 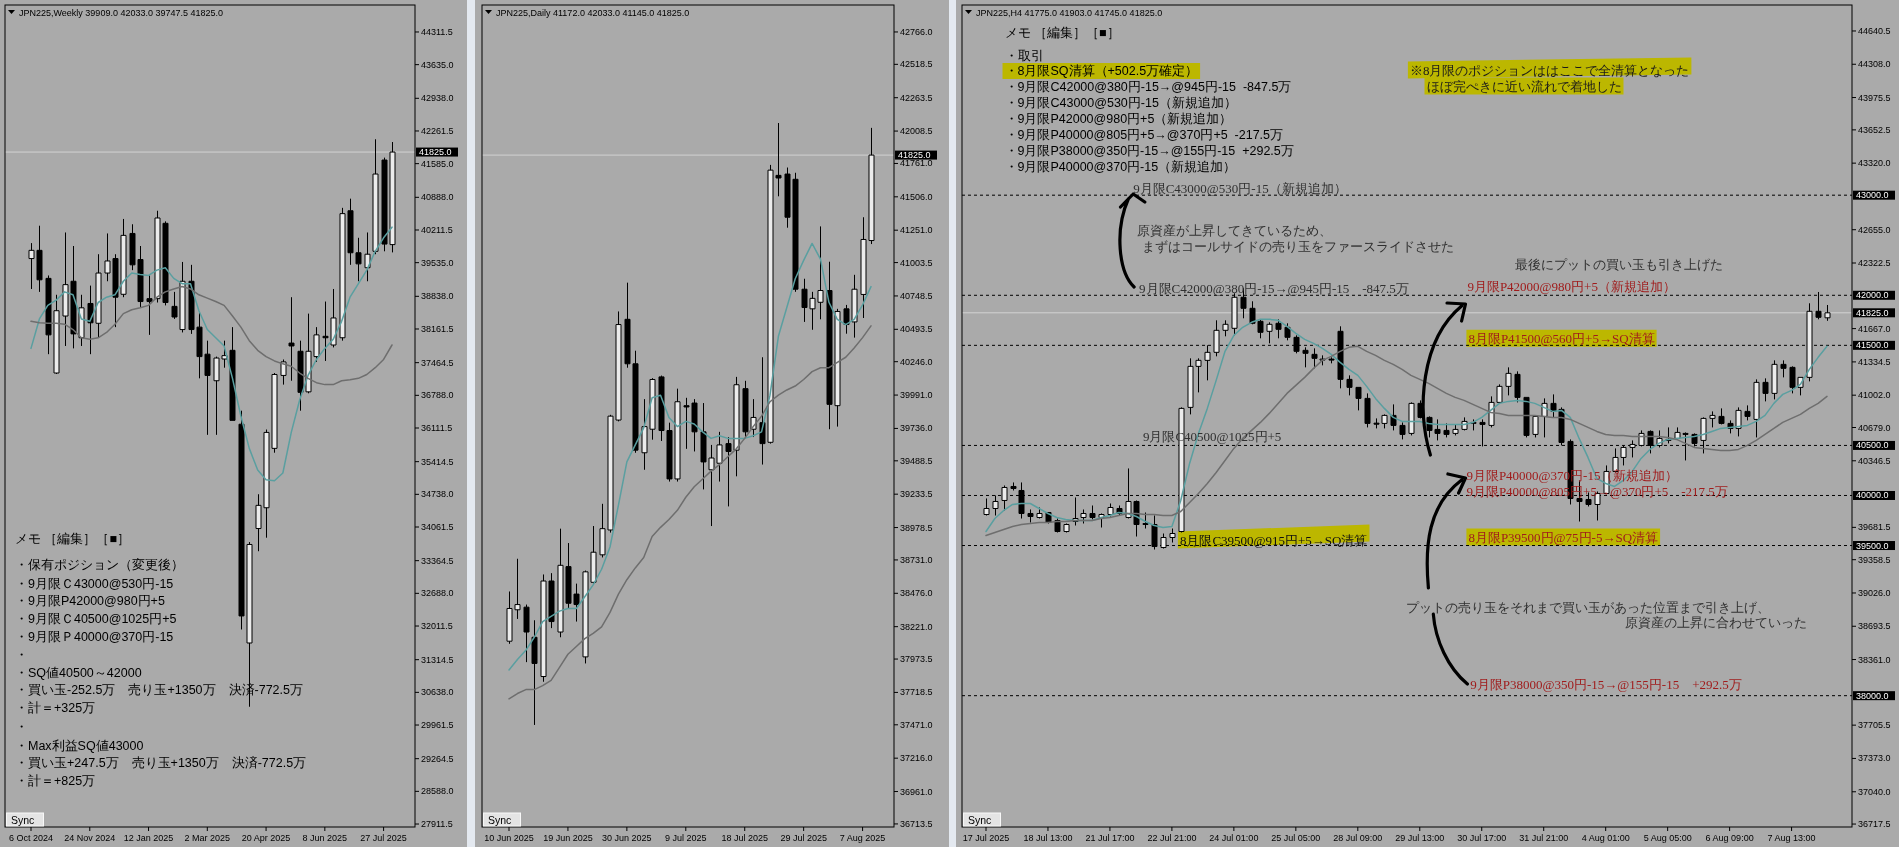 I want to click on y-tick-label: 37471.0, so click(x=916, y=724).